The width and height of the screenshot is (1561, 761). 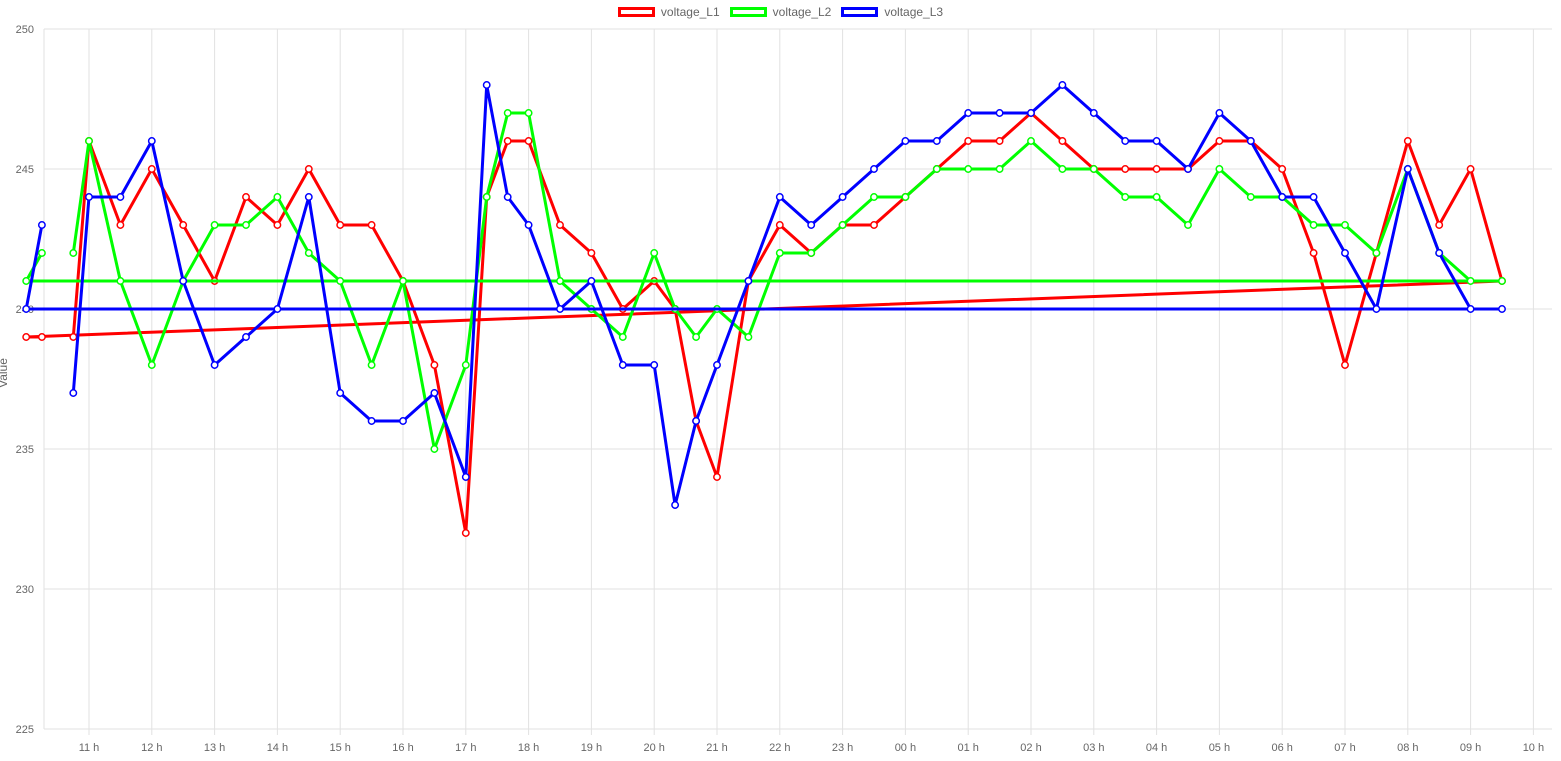 I want to click on y-tick-label: 250, so click(x=25, y=30).